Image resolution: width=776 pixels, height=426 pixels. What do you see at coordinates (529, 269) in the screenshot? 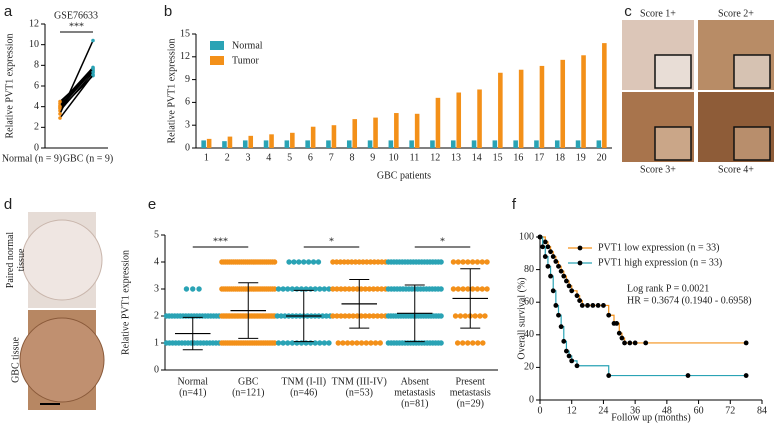
I see `y-tick-label: 80` at bounding box center [529, 269].